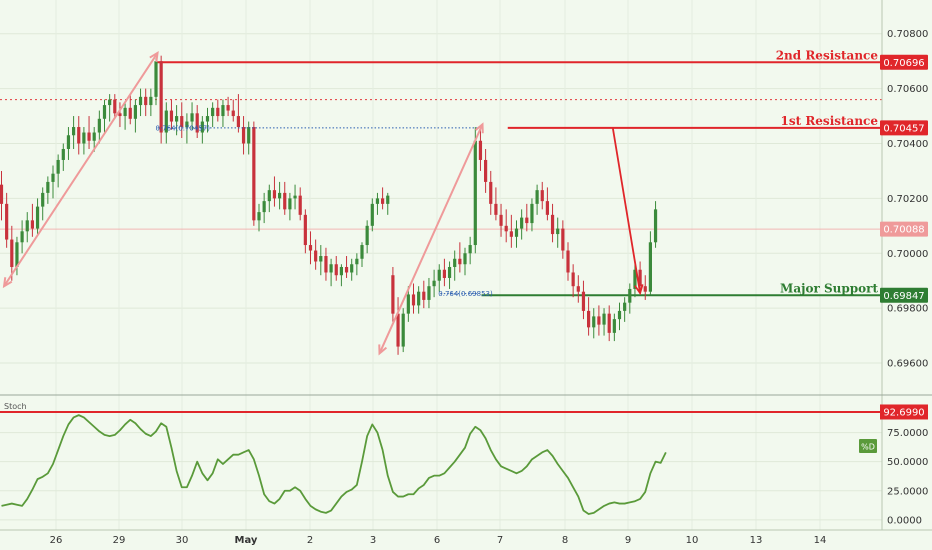  What do you see at coordinates (907, 477) in the screenshot?
I see `stoch-axis: 75.0000 50.0000 25.0000 0.0000` at bounding box center [907, 477].